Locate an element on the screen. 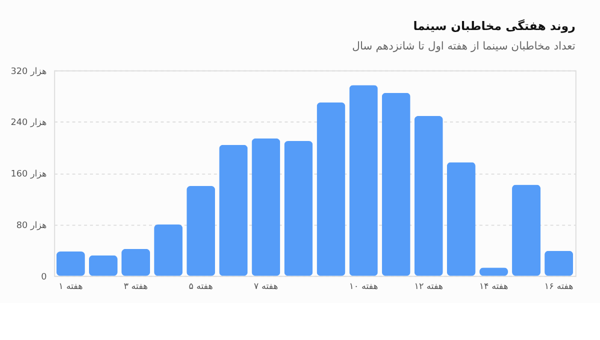 Image resolution: width=600 pixels, height=340 pixels. x-tick-label: هفته ۱۴ is located at coordinates (494, 287).